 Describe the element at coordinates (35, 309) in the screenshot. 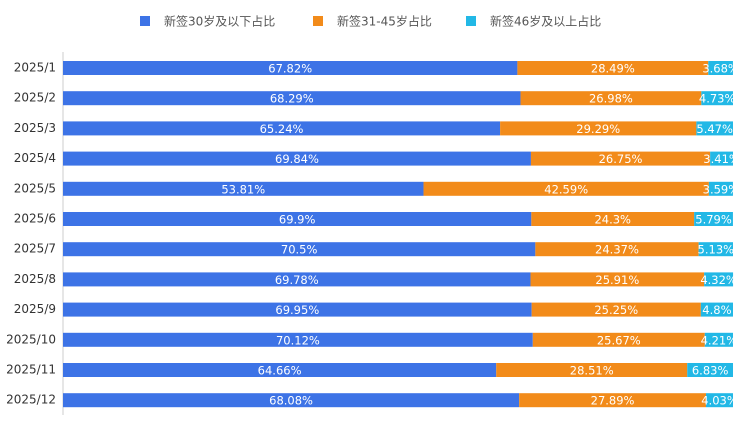

I see `y-tick-label: 2025/9` at that location.